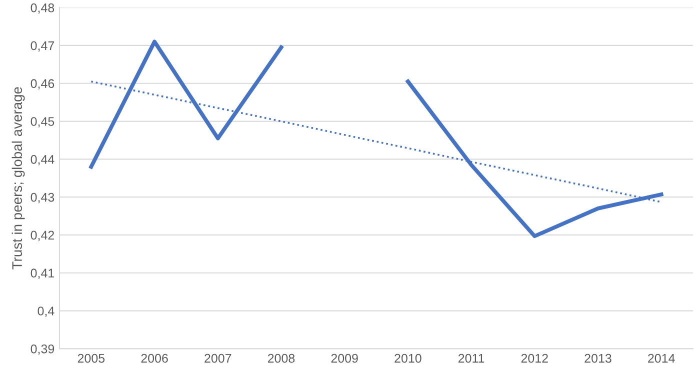 The image size is (700, 379). I want to click on x-tick-label: 2006, so click(154, 358).